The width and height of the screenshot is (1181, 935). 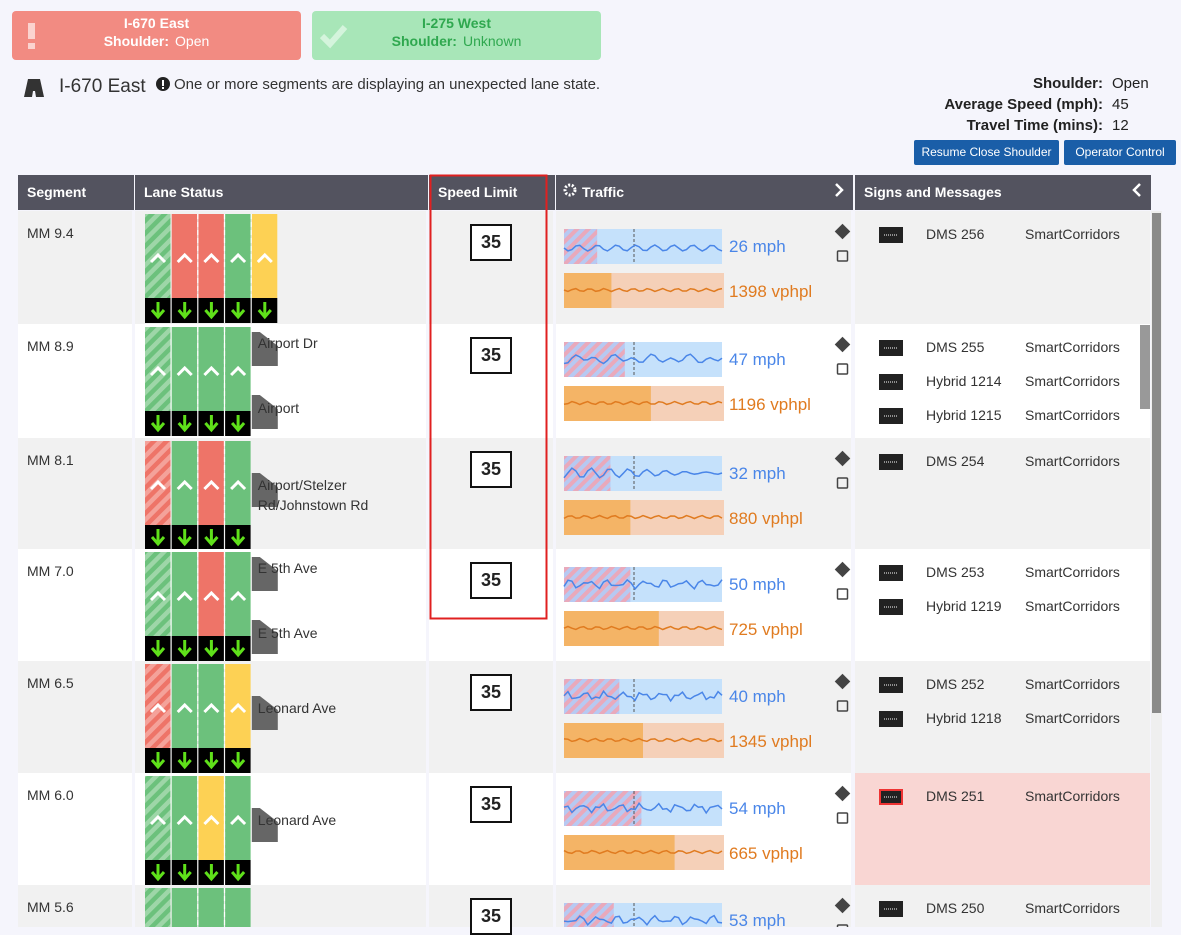 I want to click on sign-name: DMS 250, so click(x=955, y=908).